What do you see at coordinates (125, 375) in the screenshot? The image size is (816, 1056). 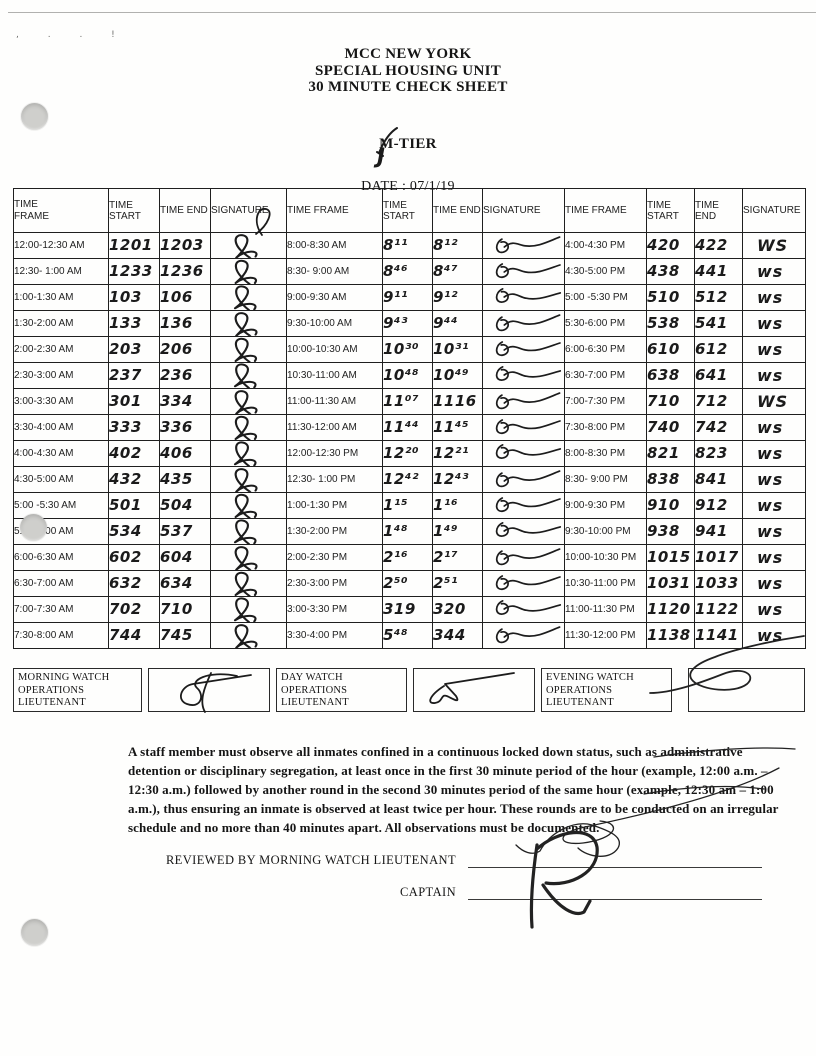 I see `time-start-value: 237` at bounding box center [125, 375].